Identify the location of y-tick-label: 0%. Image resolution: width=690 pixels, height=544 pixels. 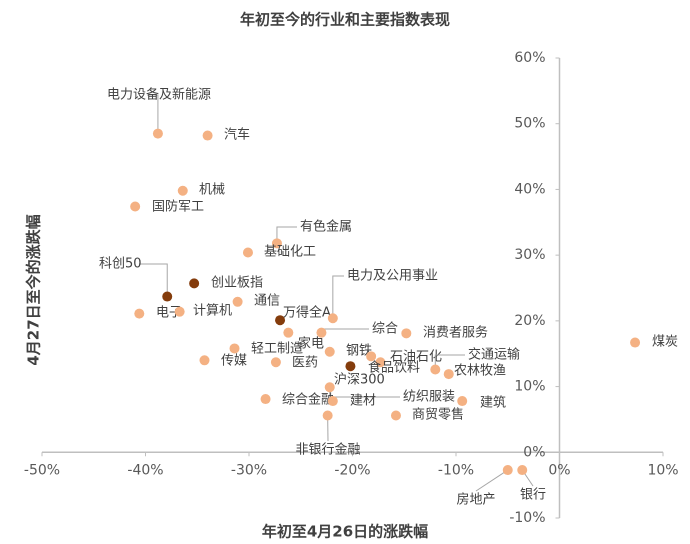
(534, 452).